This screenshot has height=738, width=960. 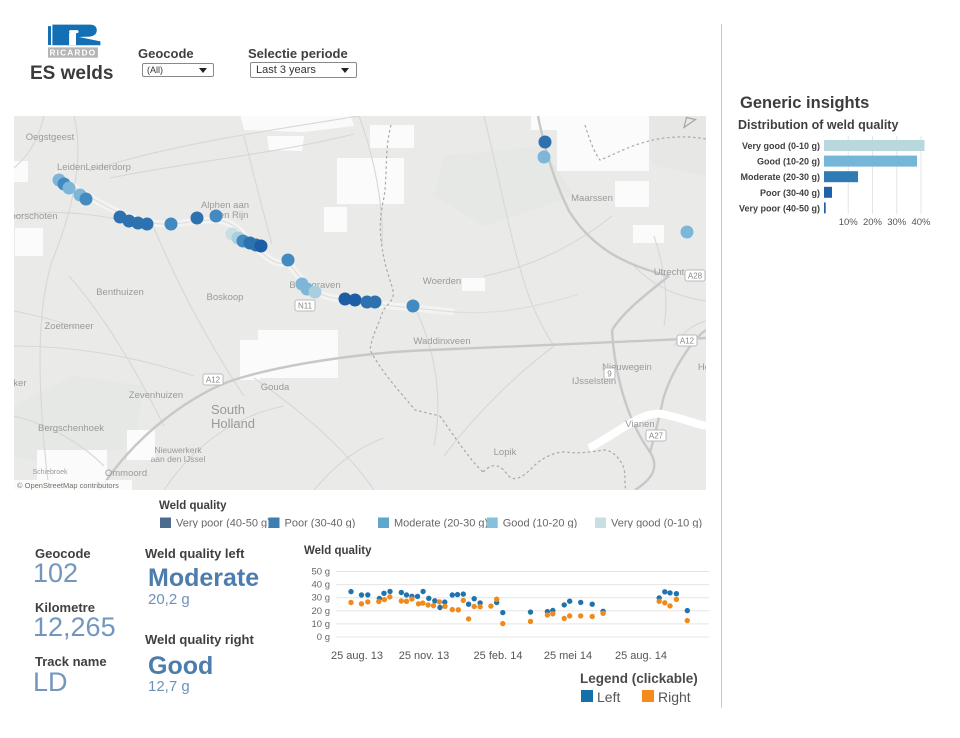 I want to click on svg-text: 30%, so click(x=897, y=222).